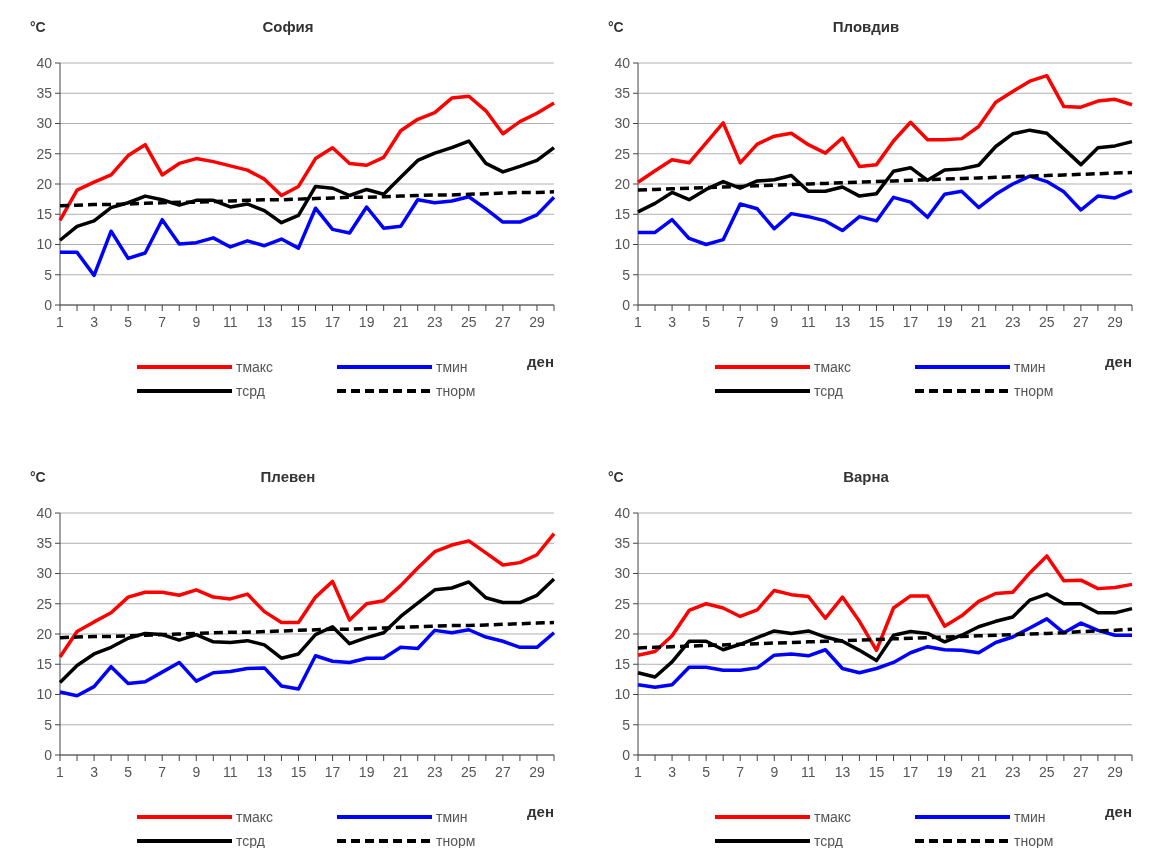 The width and height of the screenshot is (1155, 856). What do you see at coordinates (866, 476) in the screenshot?
I see `chart-title: Варна` at bounding box center [866, 476].